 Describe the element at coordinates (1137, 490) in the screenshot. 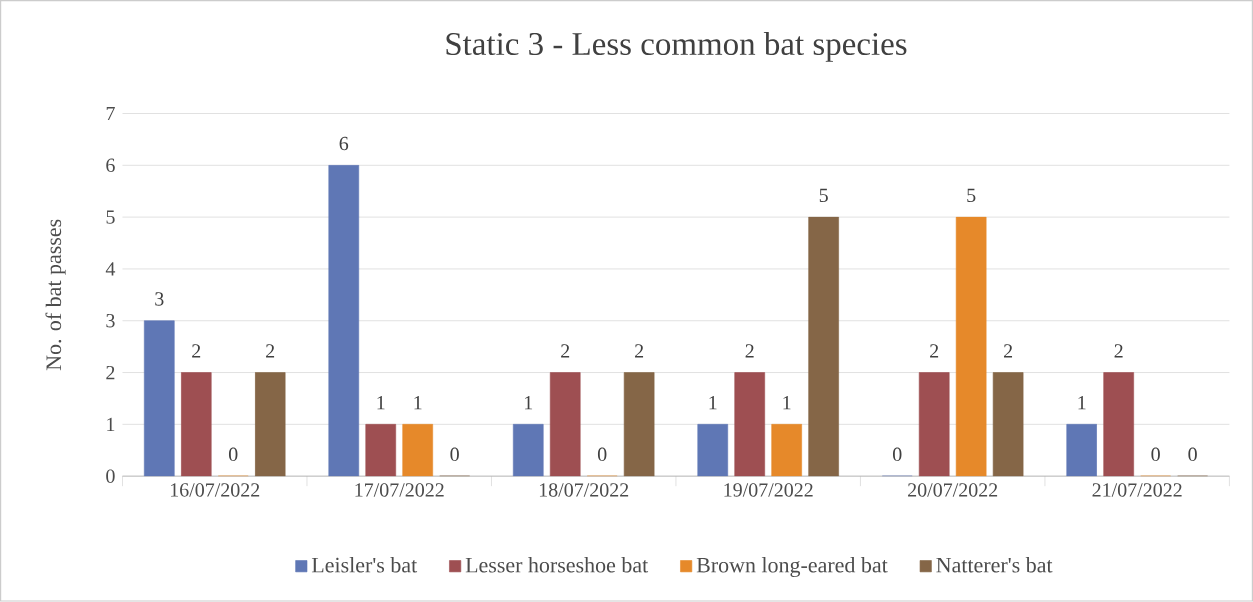

I see `x-tick-label: 21/07/2022` at that location.